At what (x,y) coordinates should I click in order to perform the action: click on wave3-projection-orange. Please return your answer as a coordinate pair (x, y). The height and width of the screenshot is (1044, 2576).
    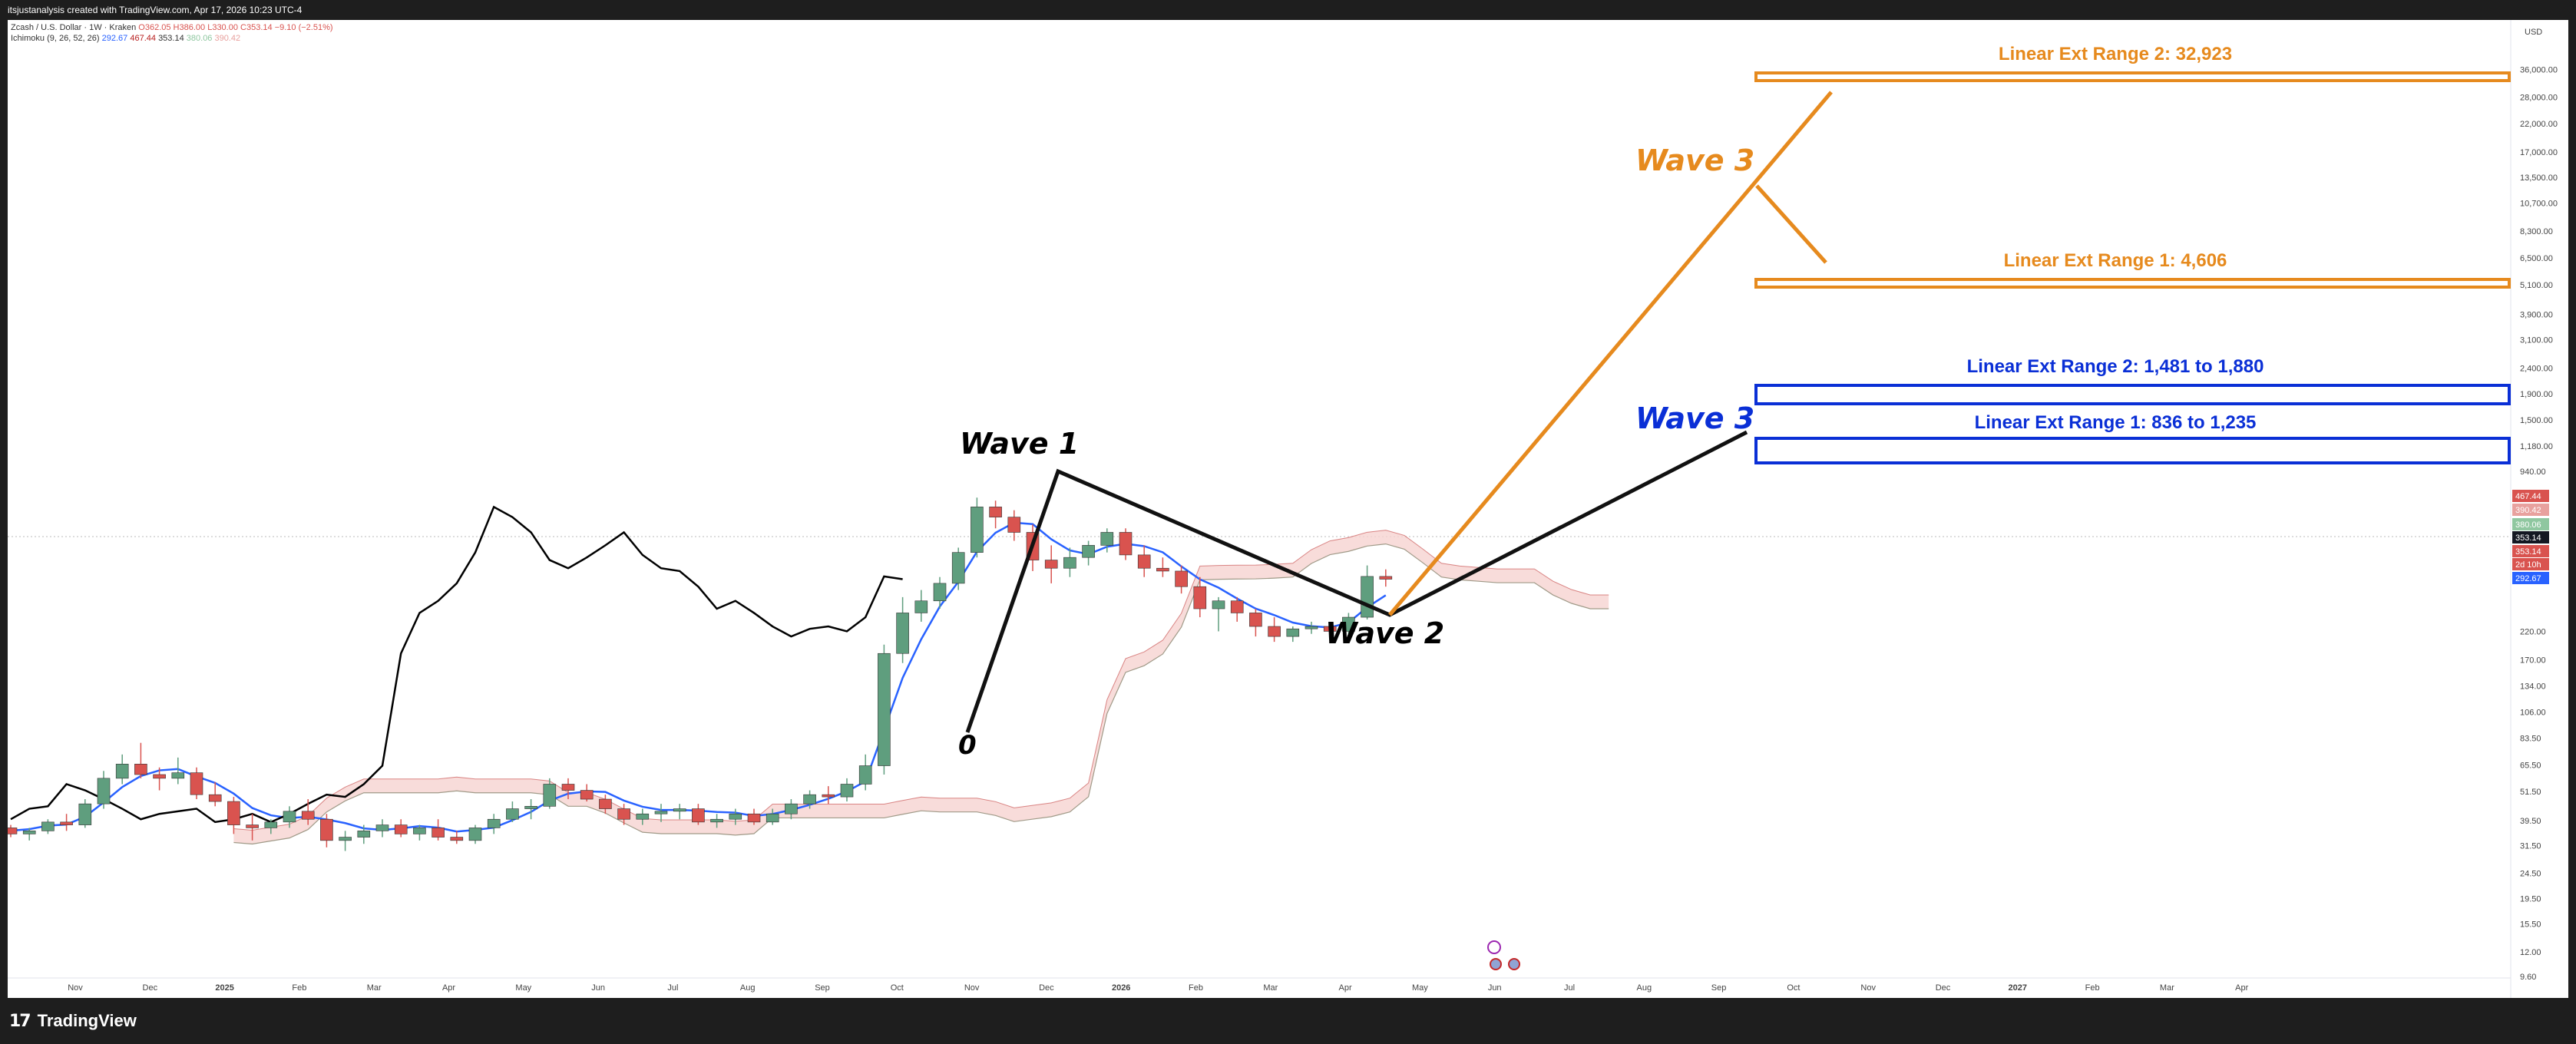
    Looking at the image, I should click on (1610, 353).